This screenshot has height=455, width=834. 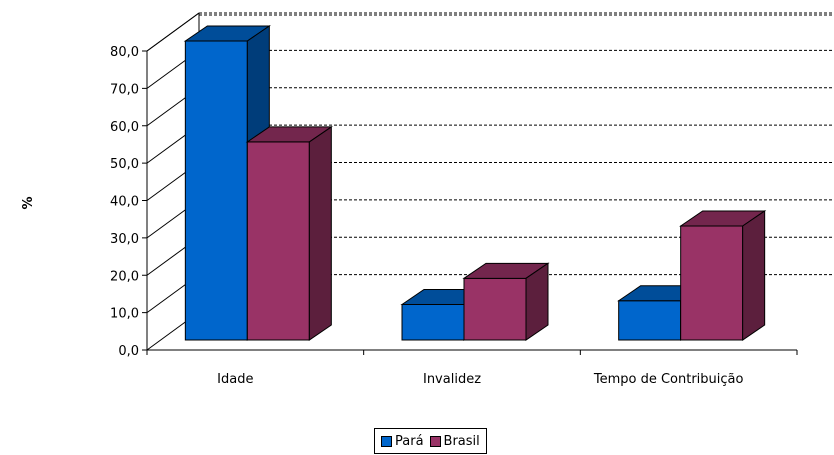 I want to click on y-tick-label: 40,0, so click(x=124, y=202).